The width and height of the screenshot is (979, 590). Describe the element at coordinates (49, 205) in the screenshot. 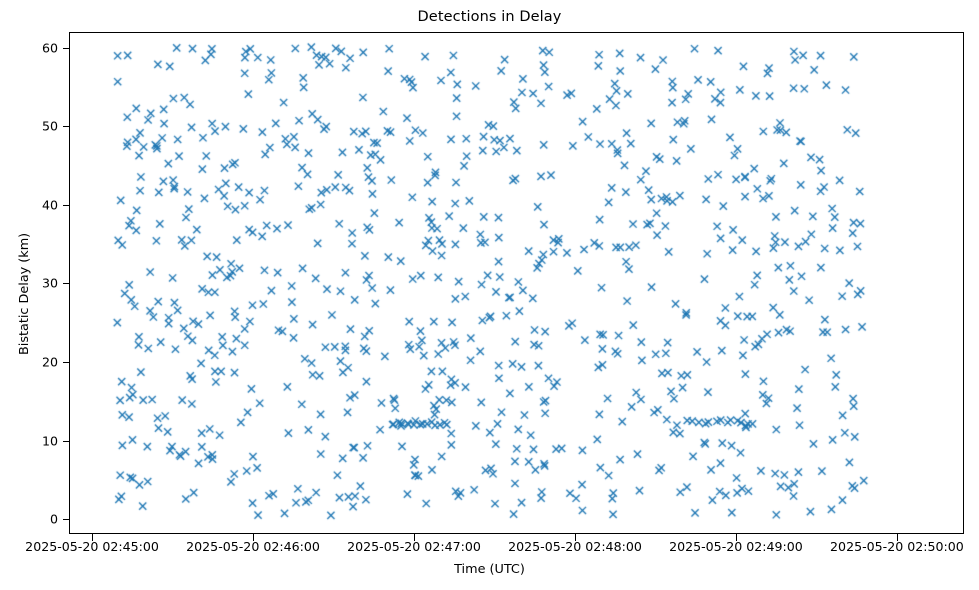

I see `y-tick-label: 40` at that location.